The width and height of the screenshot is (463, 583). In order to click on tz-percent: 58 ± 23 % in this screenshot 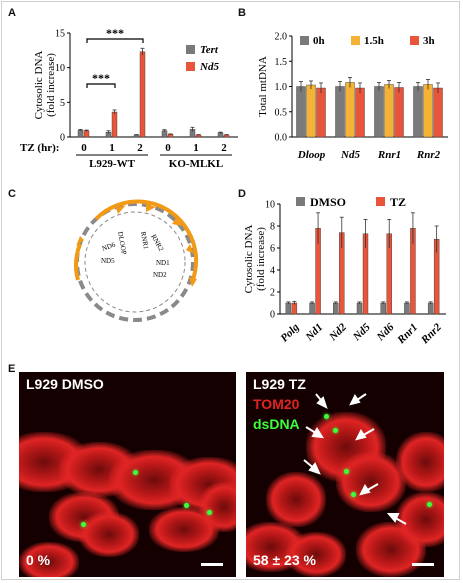, I will do `click(284, 560)`.